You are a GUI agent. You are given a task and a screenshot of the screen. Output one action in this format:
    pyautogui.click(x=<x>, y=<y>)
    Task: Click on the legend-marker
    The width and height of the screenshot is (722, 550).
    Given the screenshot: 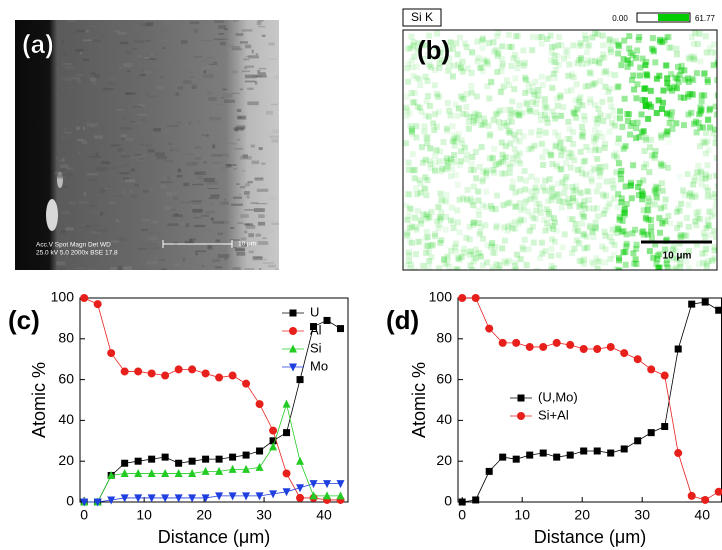 What is the action you would take?
    pyautogui.click(x=521, y=416)
    